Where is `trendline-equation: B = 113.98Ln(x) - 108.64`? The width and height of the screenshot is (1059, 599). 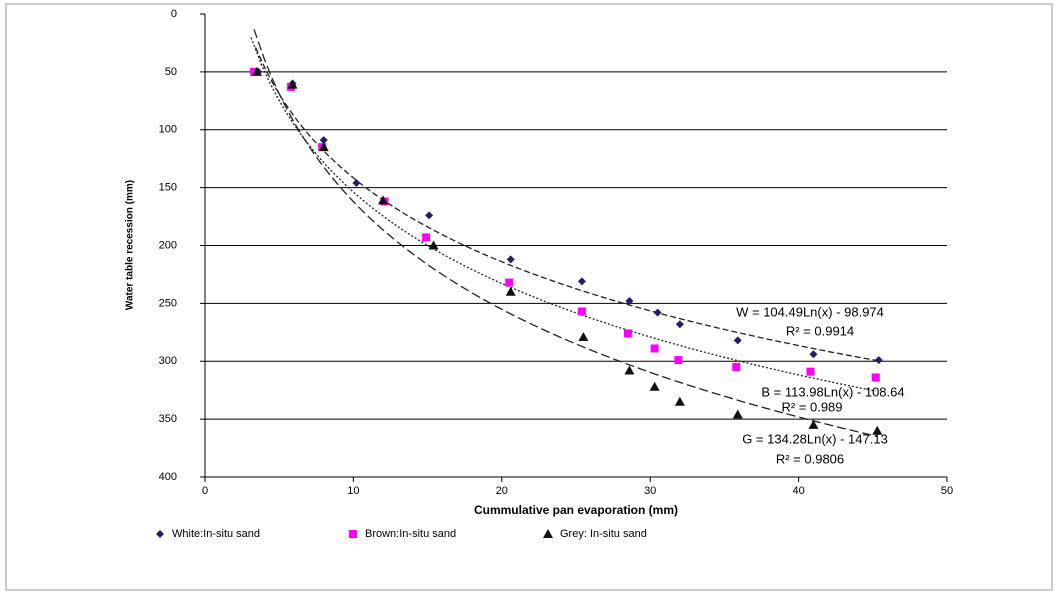
trendline-equation: B = 113.98Ln(x) - 108.64 is located at coordinates (832, 391).